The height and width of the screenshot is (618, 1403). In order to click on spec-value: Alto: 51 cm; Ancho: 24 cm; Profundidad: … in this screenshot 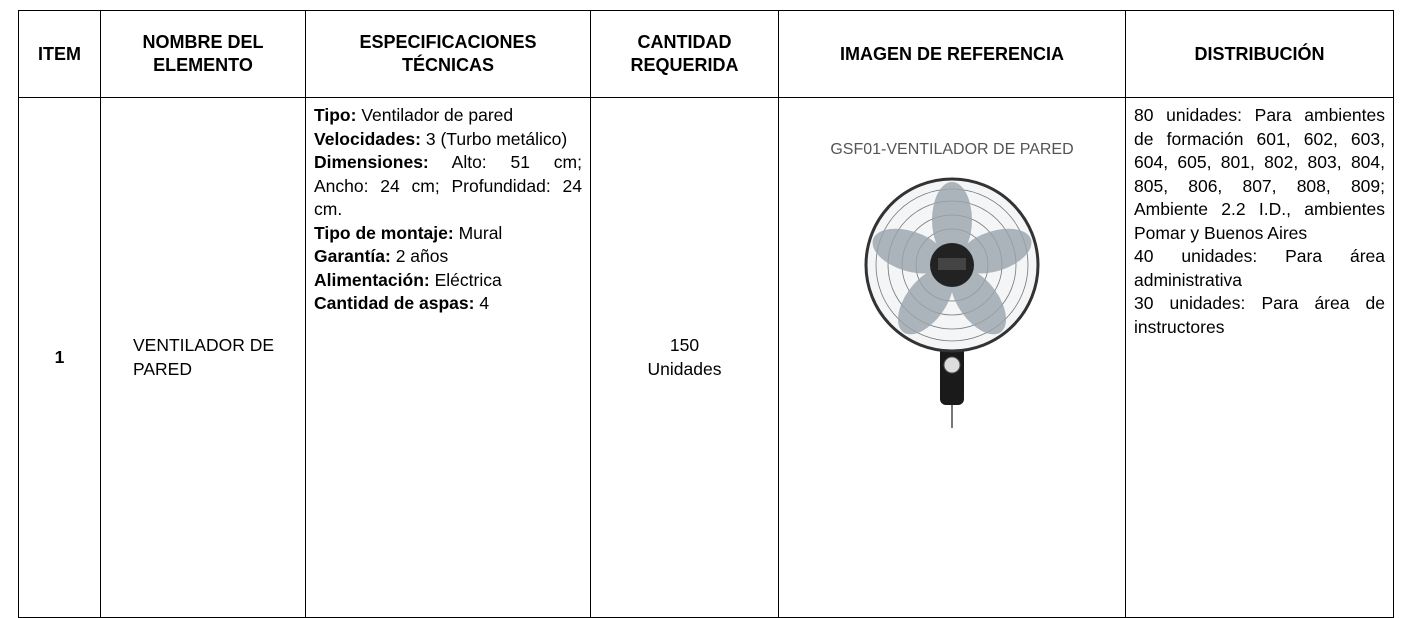, I will do `click(448, 185)`.